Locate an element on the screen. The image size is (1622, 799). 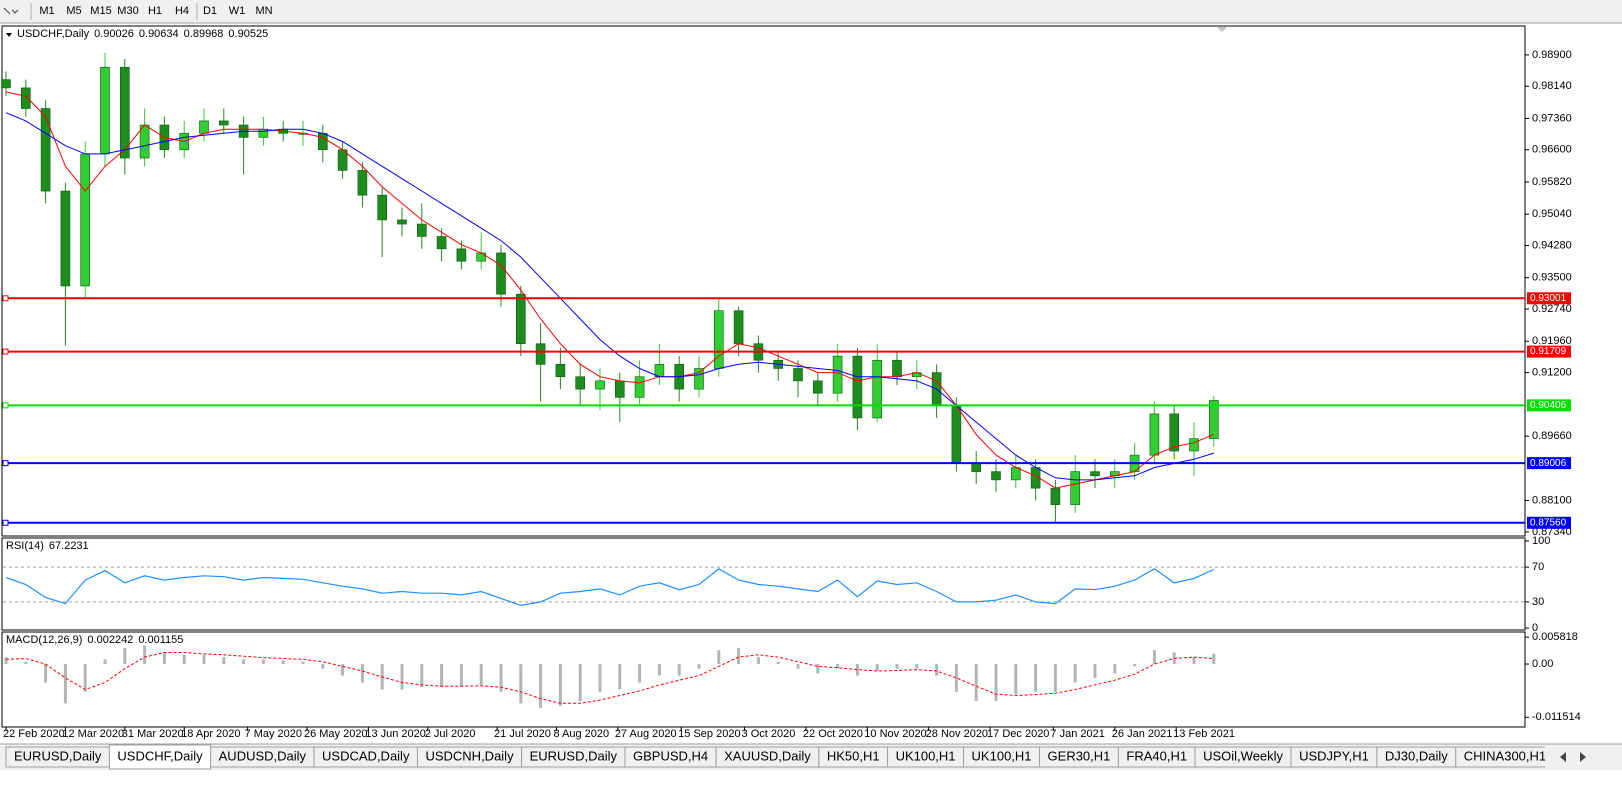
level-label: 0.89006 is located at coordinates (1548, 463).